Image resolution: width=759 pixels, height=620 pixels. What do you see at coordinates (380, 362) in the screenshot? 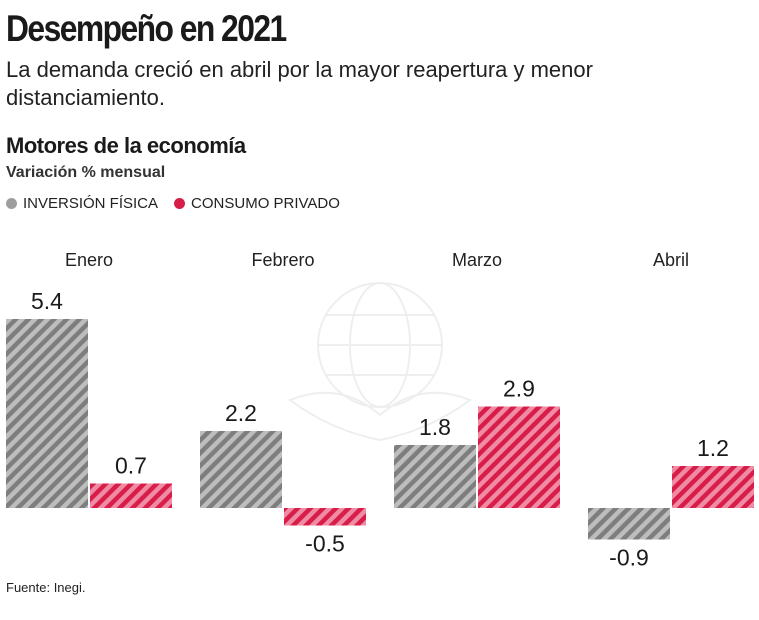
I see `watermark-emblem` at bounding box center [380, 362].